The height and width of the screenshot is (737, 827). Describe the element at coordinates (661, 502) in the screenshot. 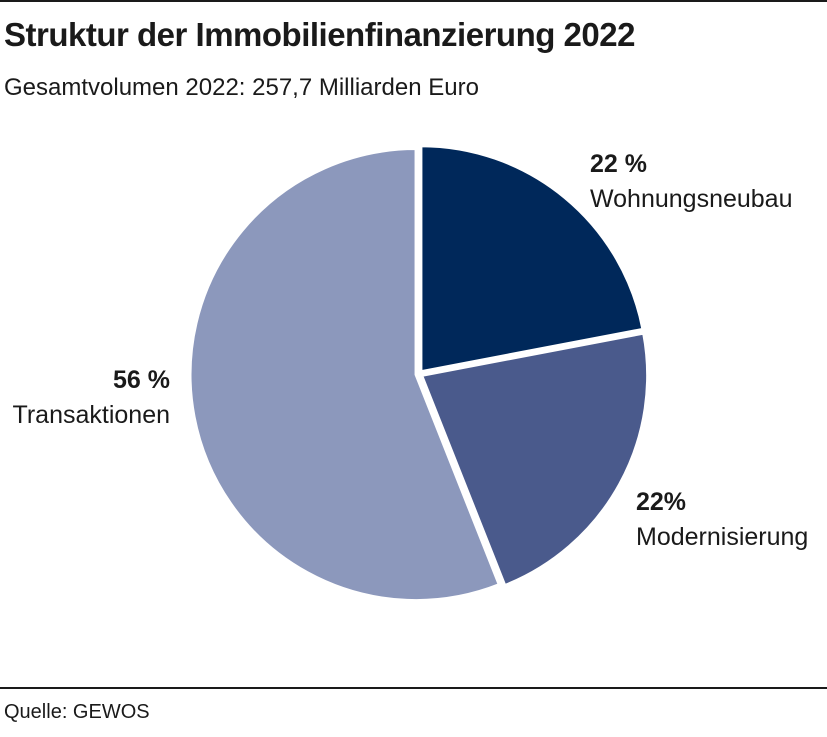

I see `slice-value-label: 22%` at that location.